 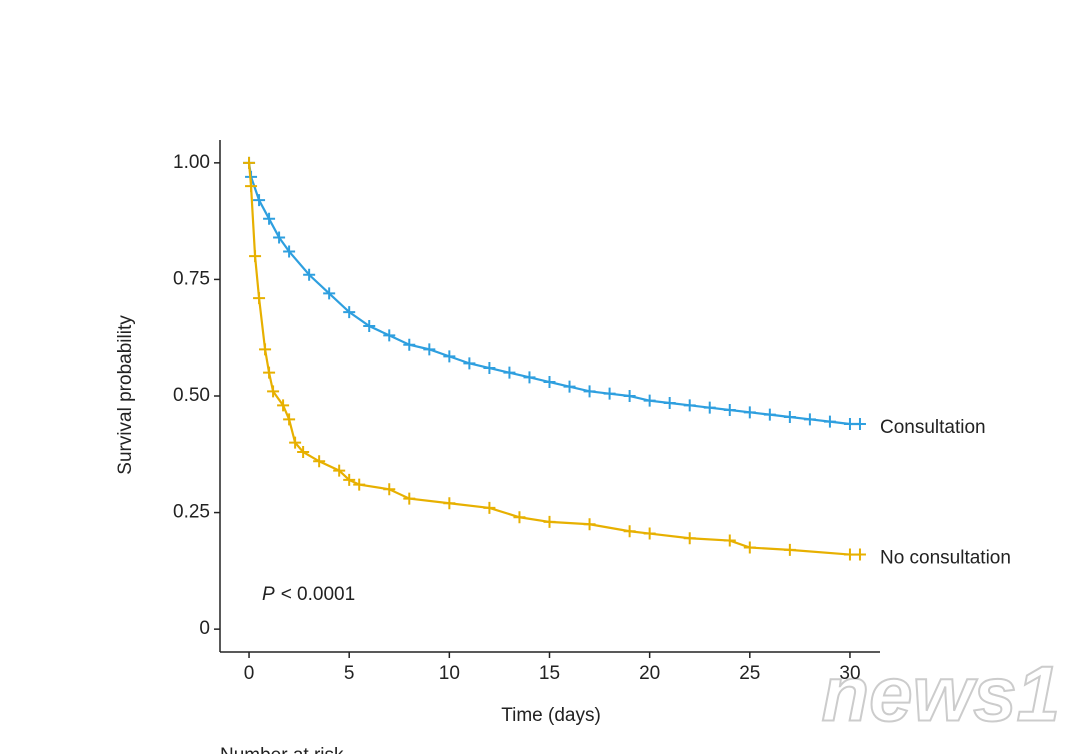 I want to click on p-value: P < 0.0001, so click(x=308, y=594).